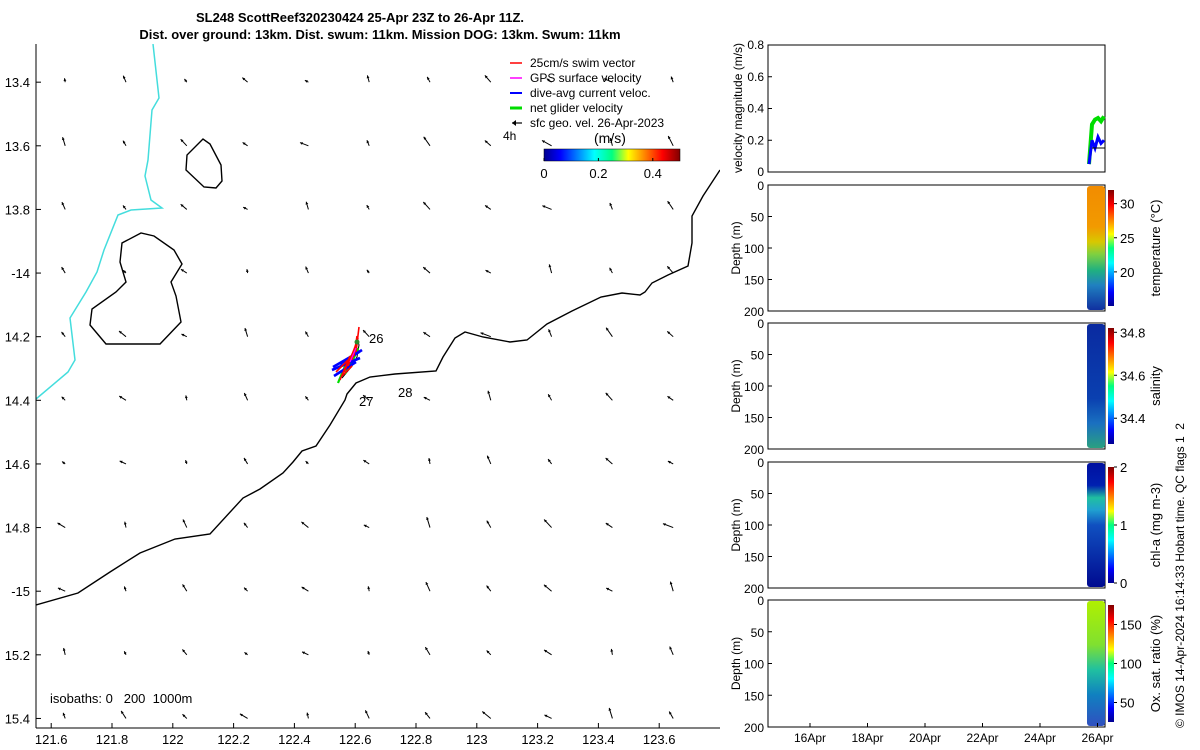  Describe the element at coordinates (543, 173) in the screenshot. I see `colorbar-tick-label: 0` at that location.